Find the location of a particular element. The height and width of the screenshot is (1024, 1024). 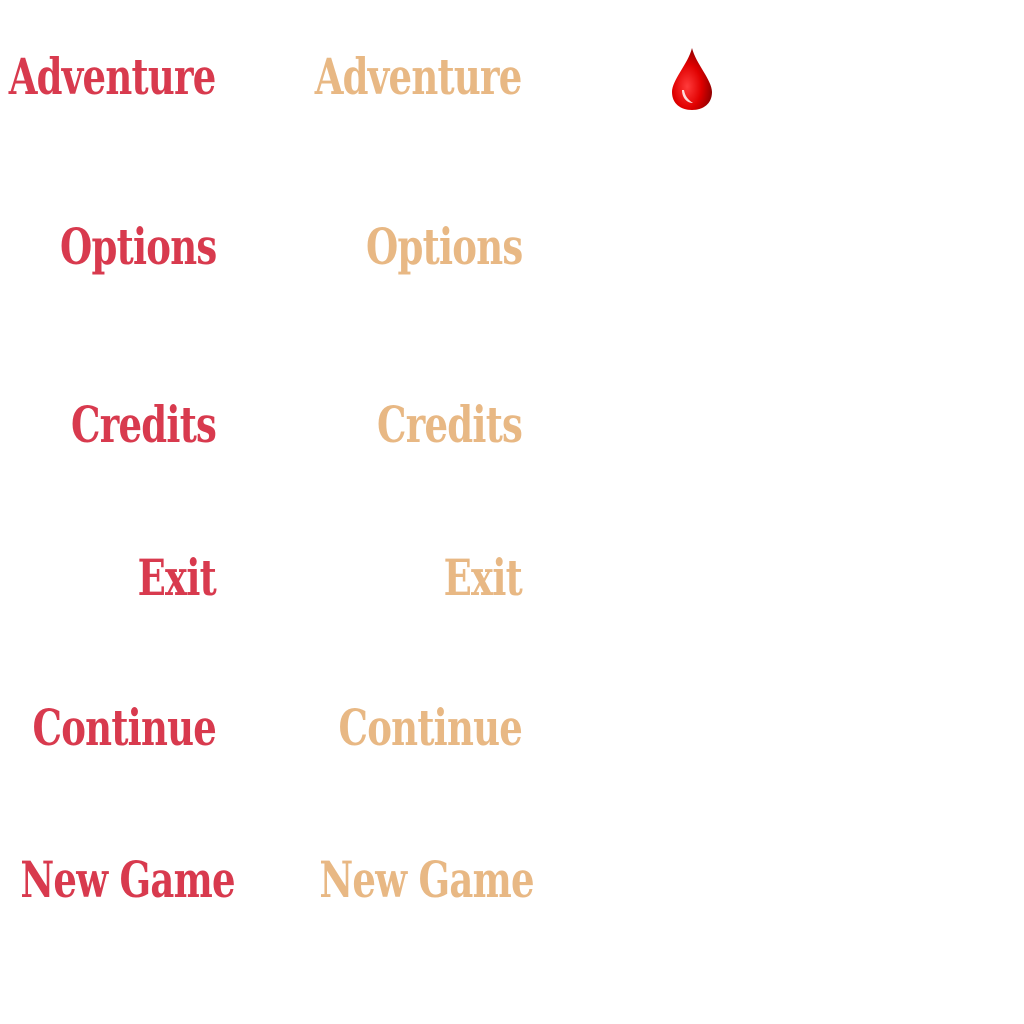

adventure-button-hover: Adventure is located at coordinates (419, 76).